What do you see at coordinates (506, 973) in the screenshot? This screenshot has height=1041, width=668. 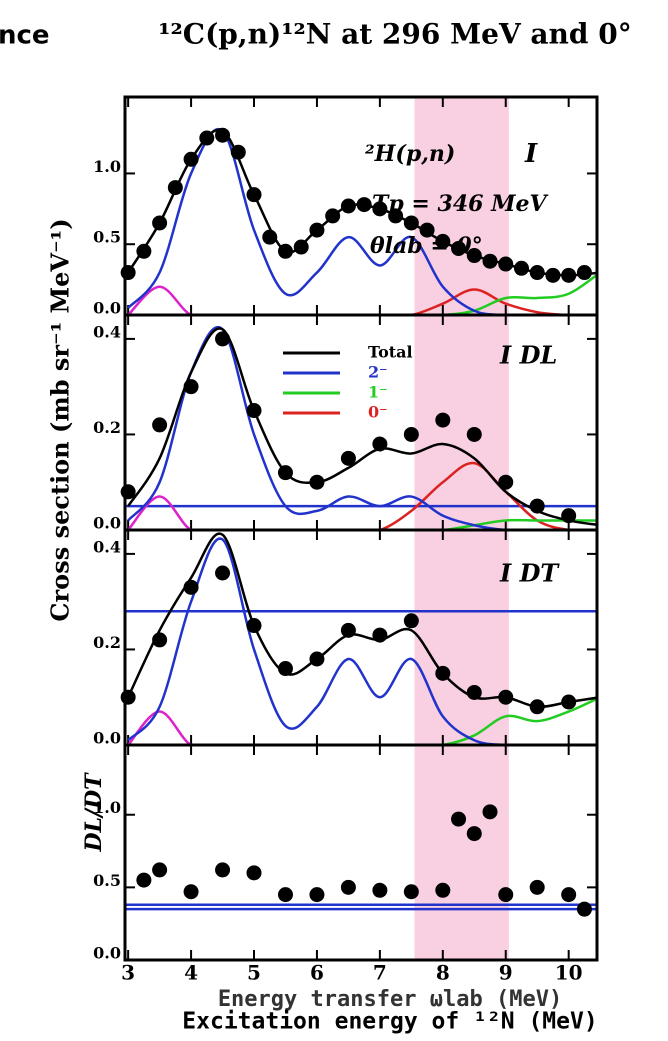 I see `x-tick-label: 9` at bounding box center [506, 973].